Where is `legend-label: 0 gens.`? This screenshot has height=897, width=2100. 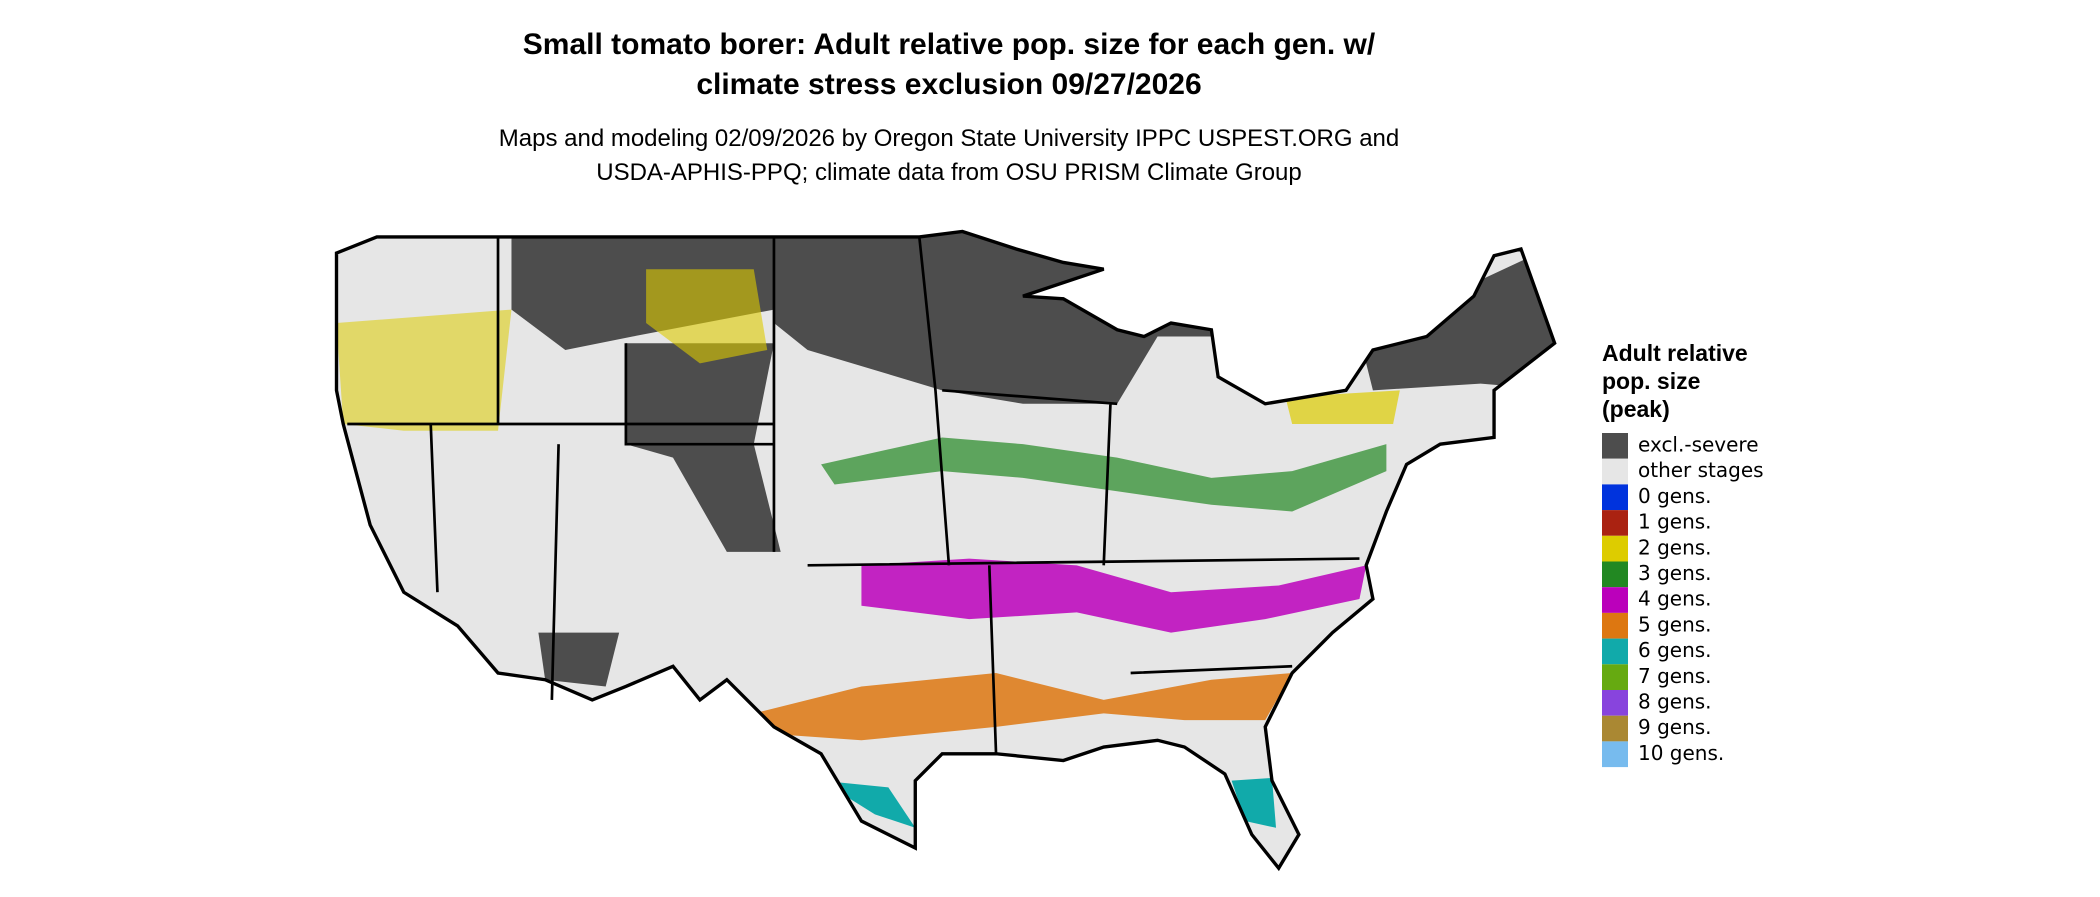 legend-label: 0 gens. is located at coordinates (1675, 496).